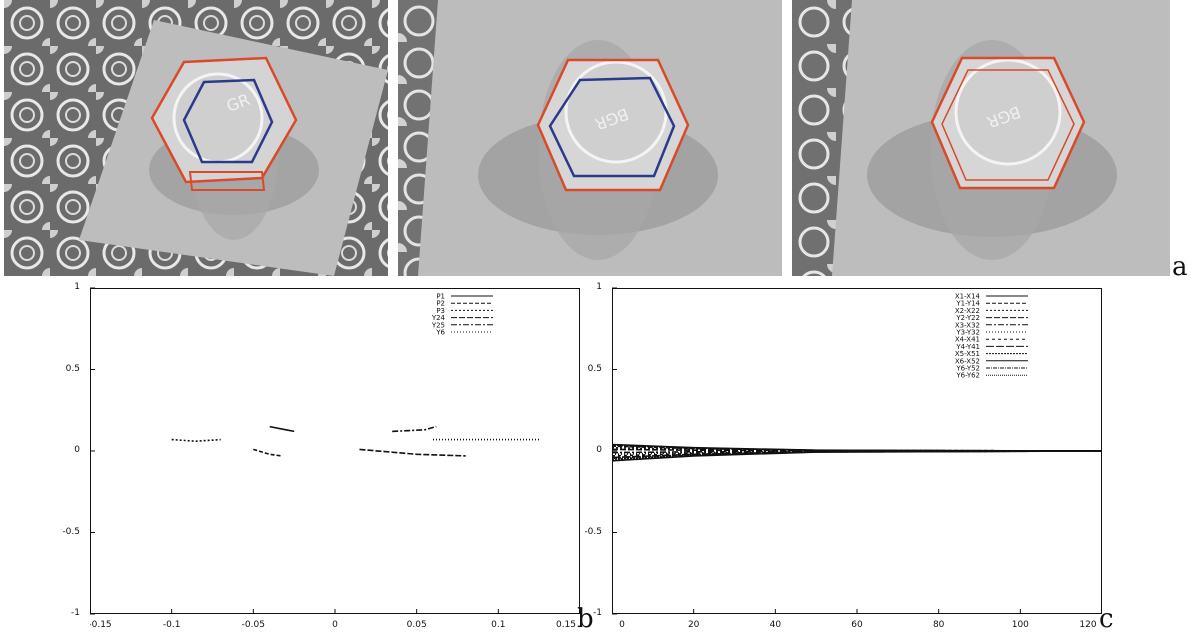  I want to click on panel-label-a: a, so click(1180, 267).